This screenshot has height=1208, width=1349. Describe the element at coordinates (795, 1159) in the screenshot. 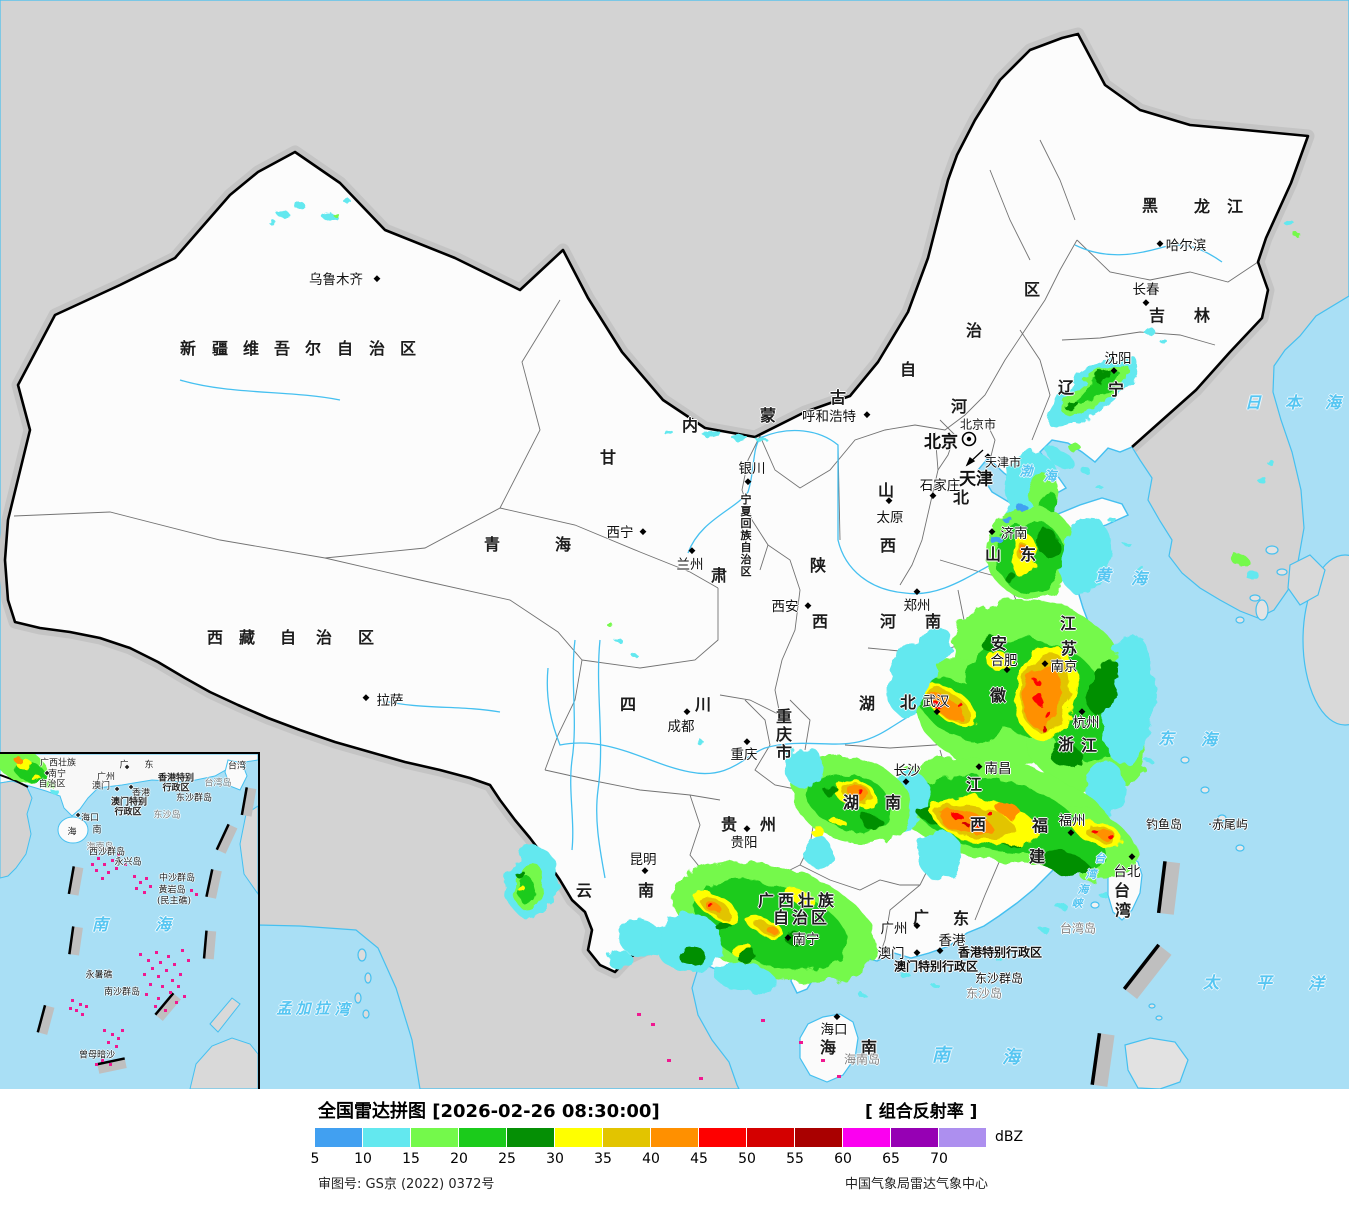

I see `scale-tick-55: 55` at that location.